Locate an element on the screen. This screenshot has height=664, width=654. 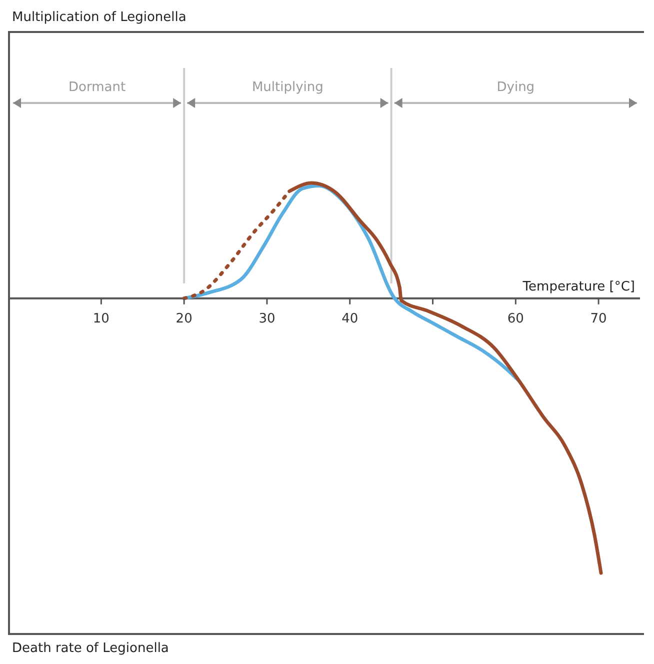
text: Dying is located at coordinates (515, 87).